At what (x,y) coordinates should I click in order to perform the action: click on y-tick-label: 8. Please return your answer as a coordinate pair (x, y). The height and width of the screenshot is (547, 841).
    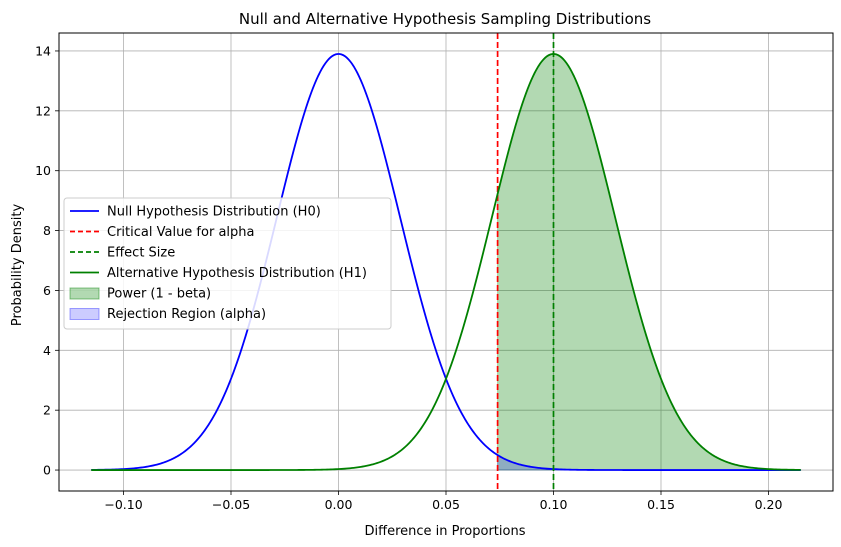
    Looking at the image, I should click on (47, 230).